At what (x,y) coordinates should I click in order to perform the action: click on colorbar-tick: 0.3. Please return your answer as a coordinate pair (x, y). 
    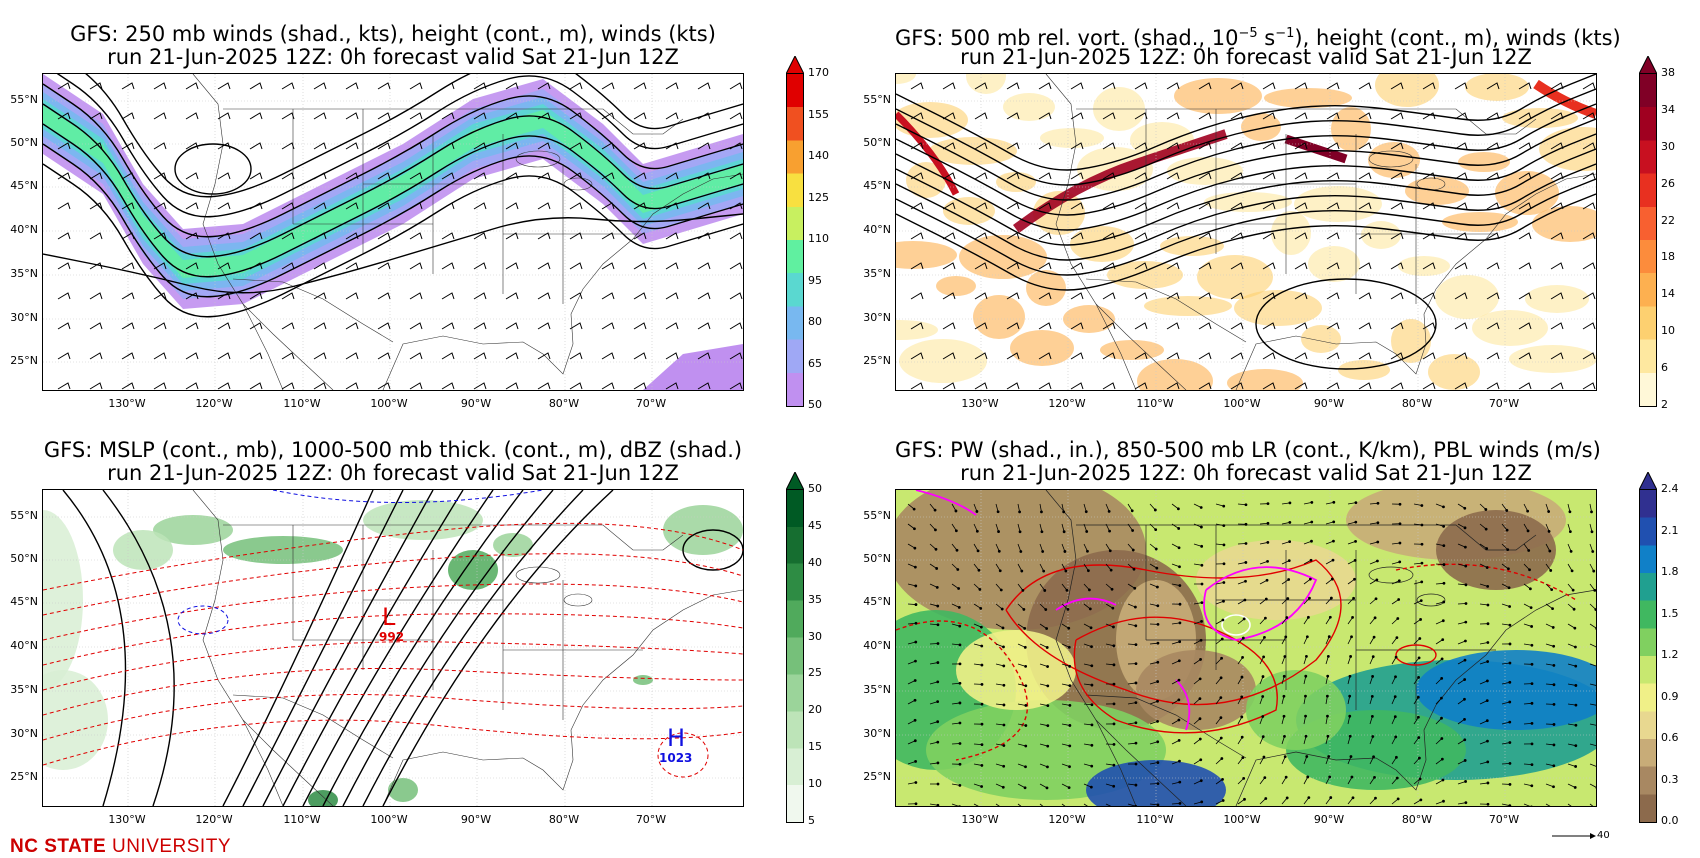
    Looking at the image, I should click on (1670, 779).